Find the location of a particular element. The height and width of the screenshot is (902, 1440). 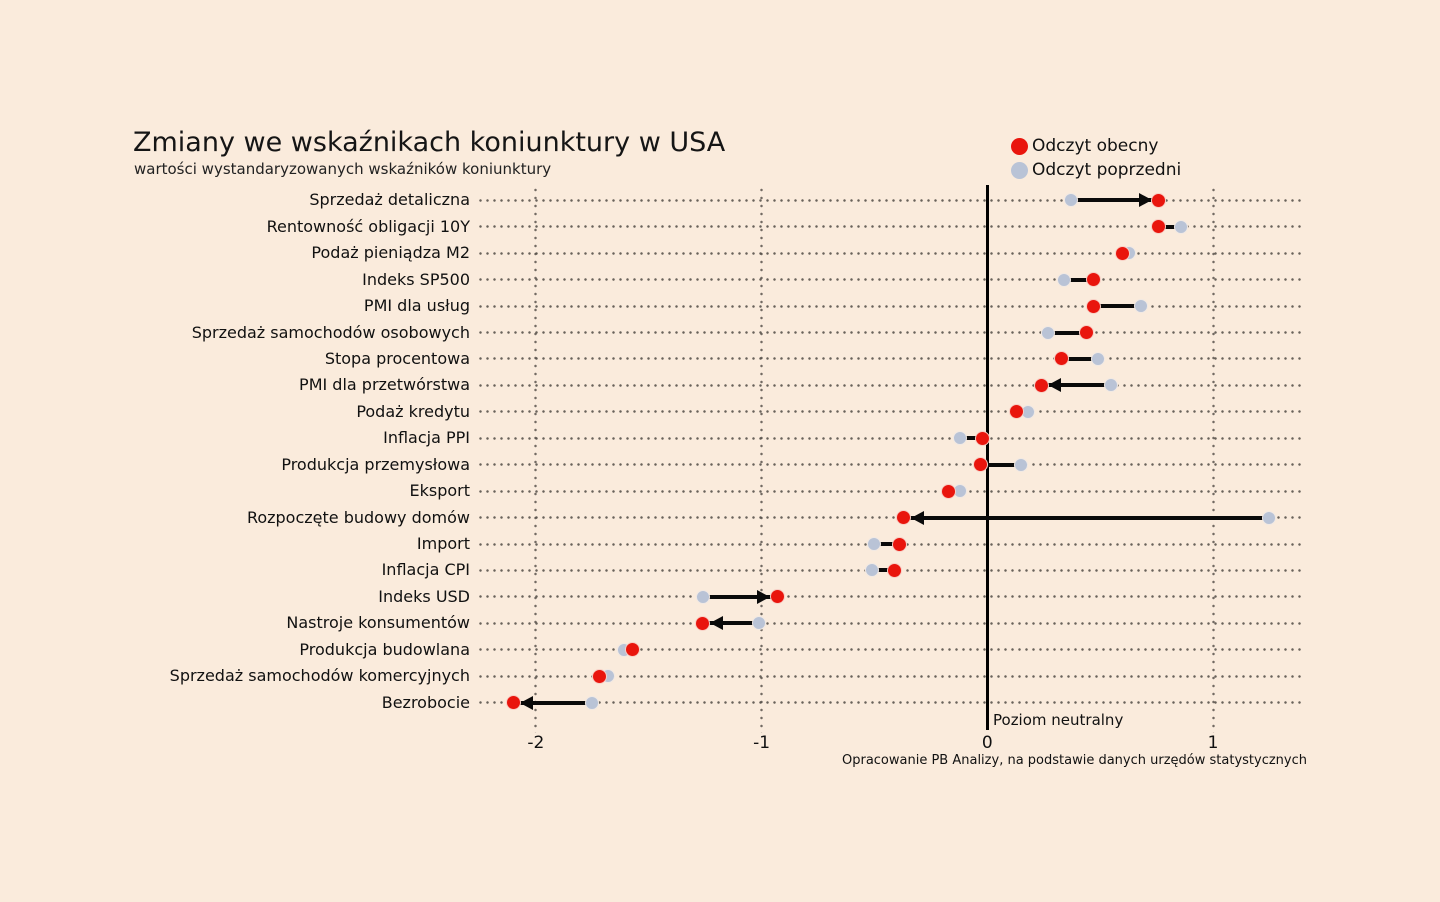

x-tick-label: 1 is located at coordinates (1213, 743).